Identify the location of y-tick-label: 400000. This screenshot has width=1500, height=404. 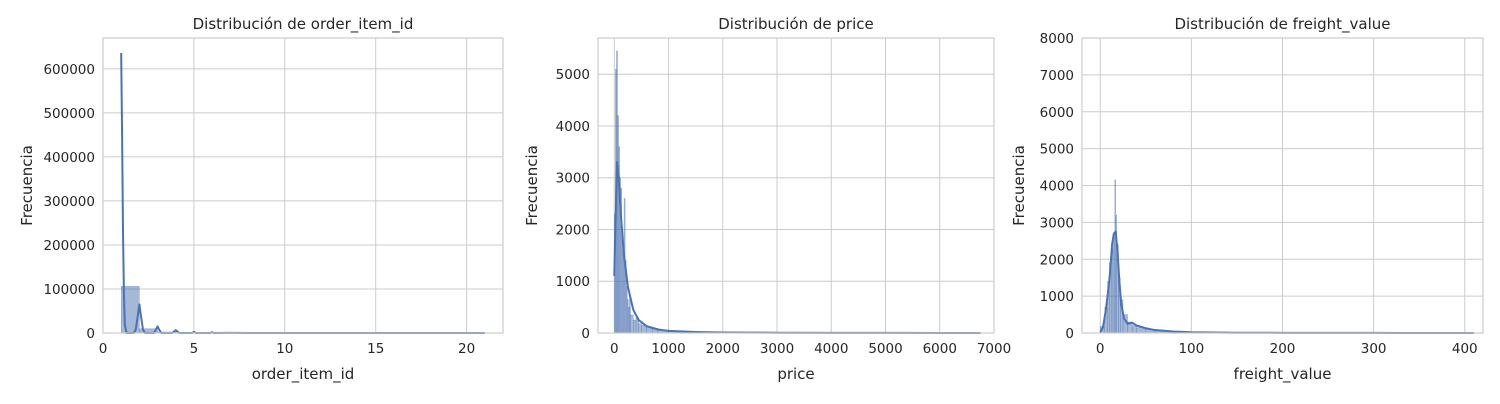
(69, 158).